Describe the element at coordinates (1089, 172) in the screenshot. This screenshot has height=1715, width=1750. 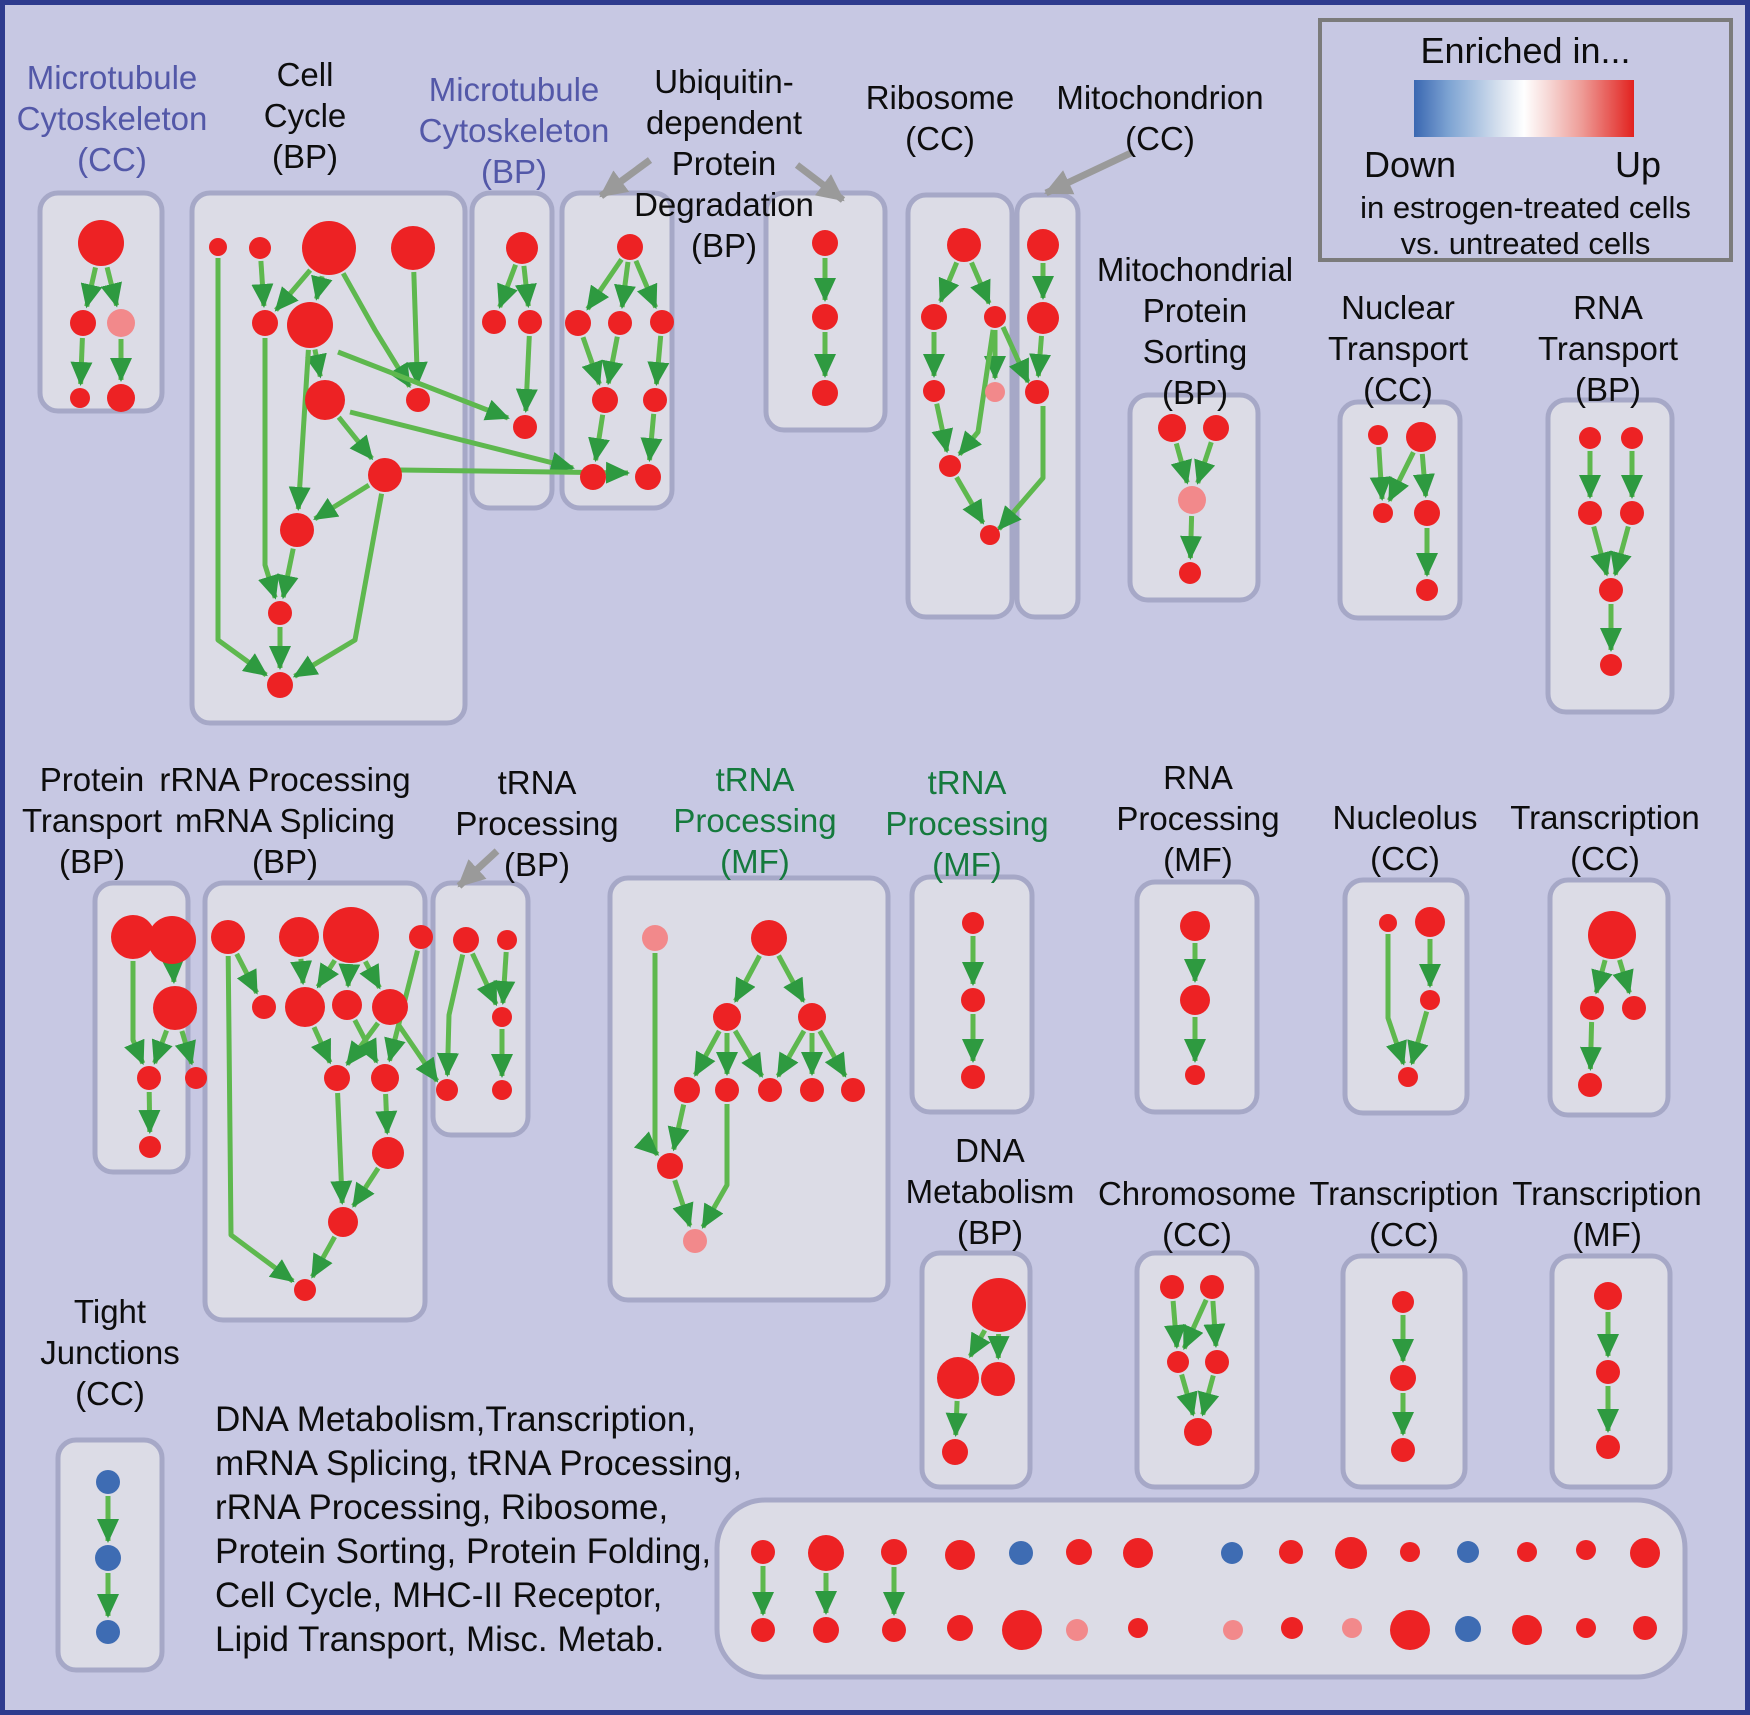
I see `mitochondrion-cc-pointer-arrow` at that location.